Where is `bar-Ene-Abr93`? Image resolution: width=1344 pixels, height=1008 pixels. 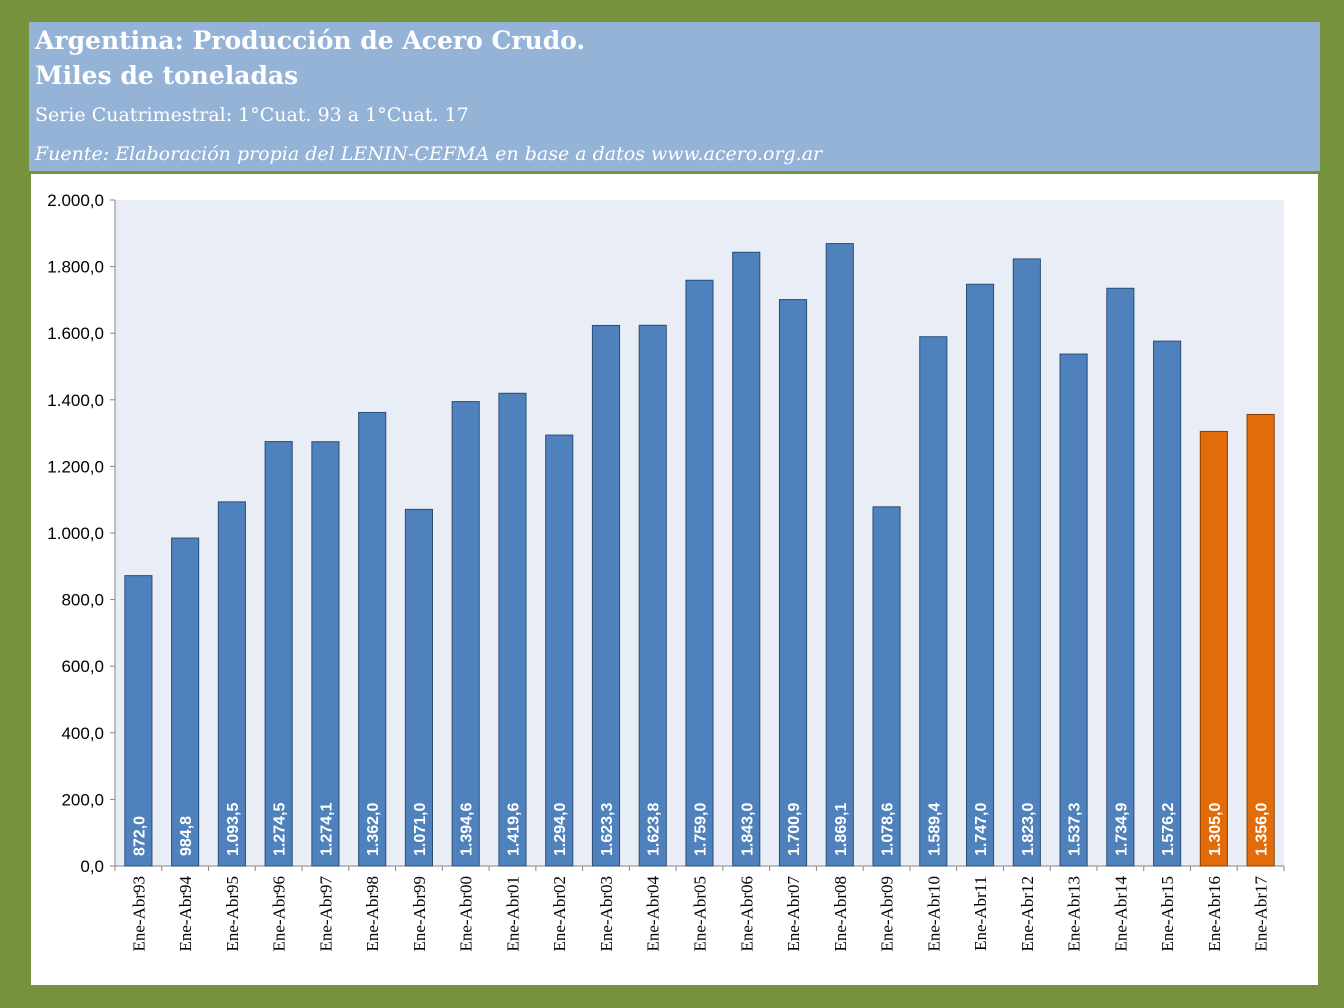
bar-Ene-Abr93 is located at coordinates (138, 721).